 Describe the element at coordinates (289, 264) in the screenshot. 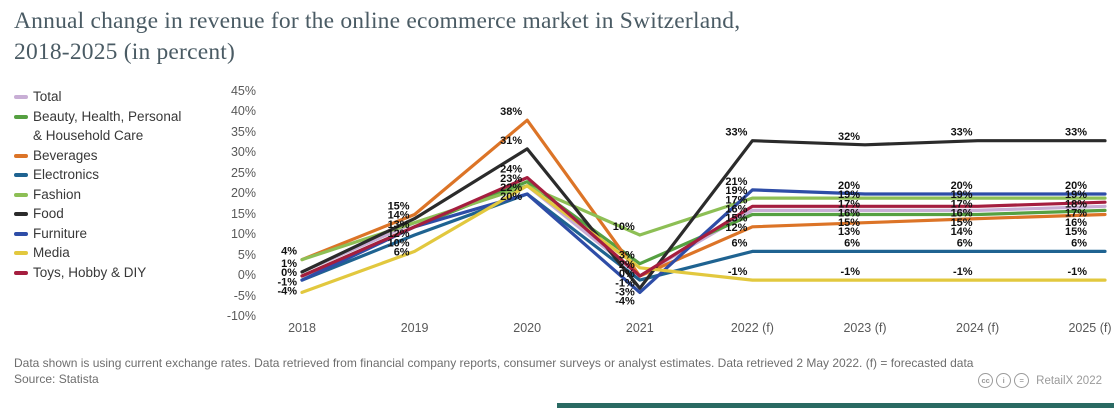

I see `data-label: 1%` at that location.